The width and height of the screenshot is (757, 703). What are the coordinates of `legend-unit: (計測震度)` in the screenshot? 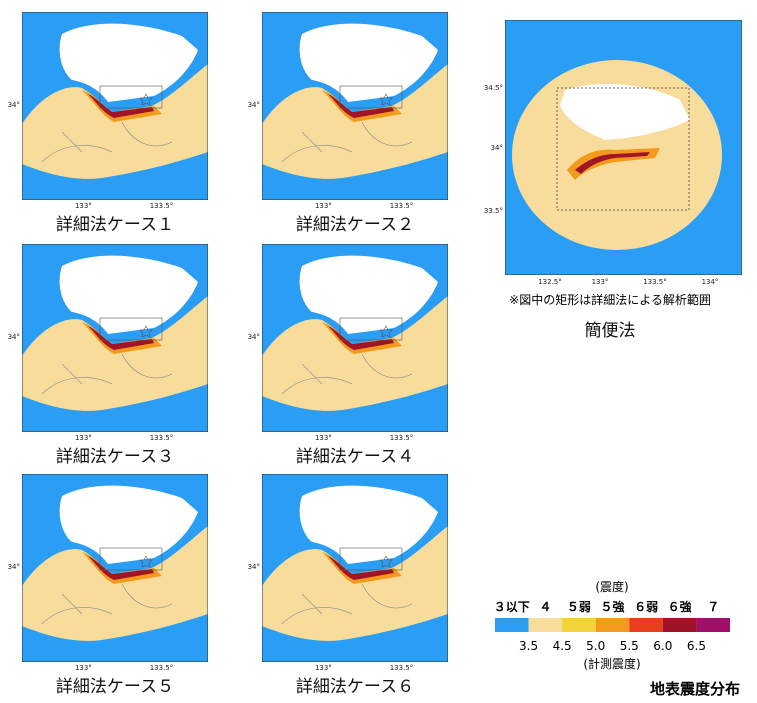 It's located at (611, 663).